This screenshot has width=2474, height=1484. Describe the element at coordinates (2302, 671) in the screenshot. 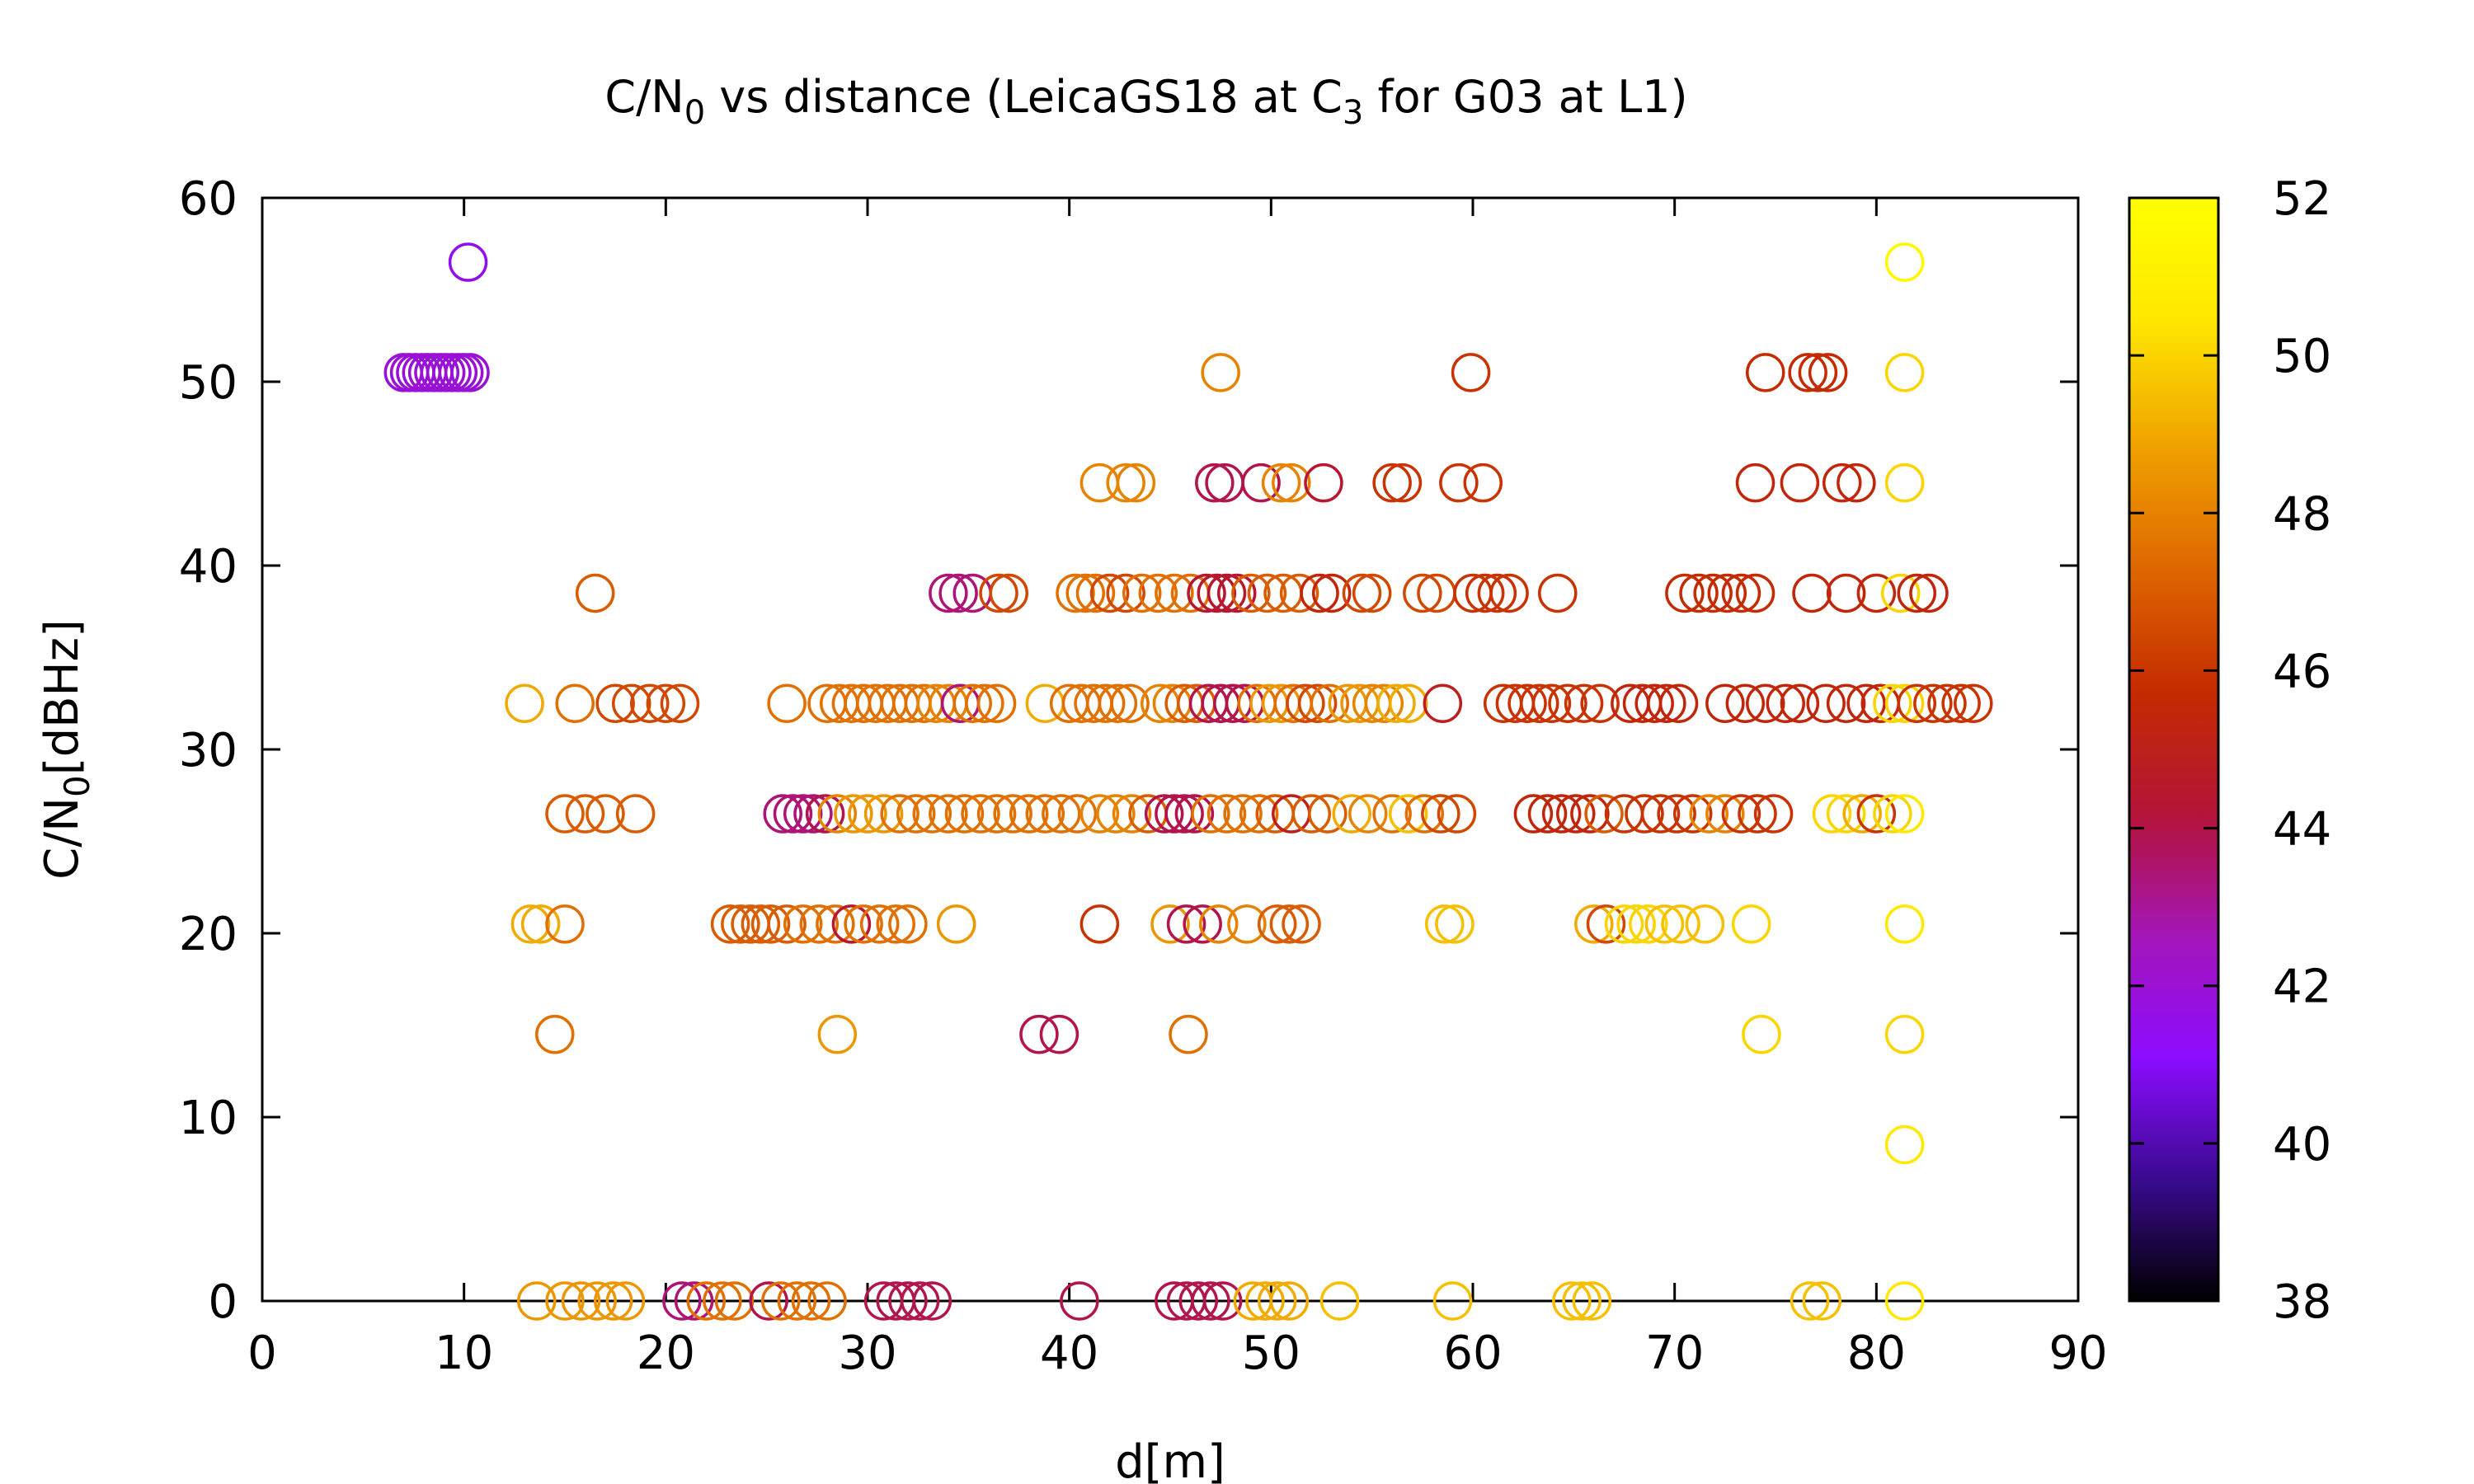

I see `colorbar-tick-label: 46` at that location.